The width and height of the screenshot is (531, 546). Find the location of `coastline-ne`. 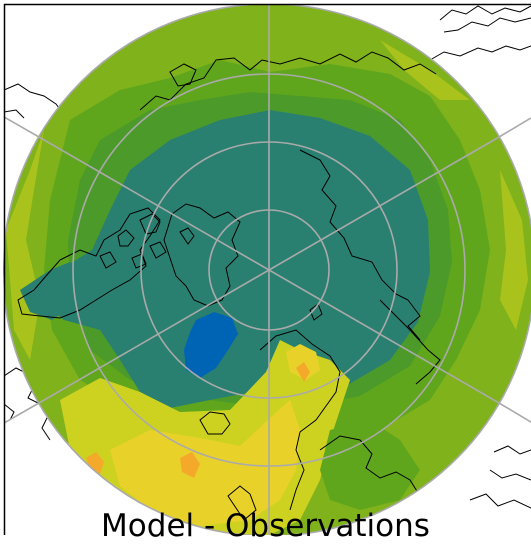

coastline-ne is located at coordinates (480, 33).